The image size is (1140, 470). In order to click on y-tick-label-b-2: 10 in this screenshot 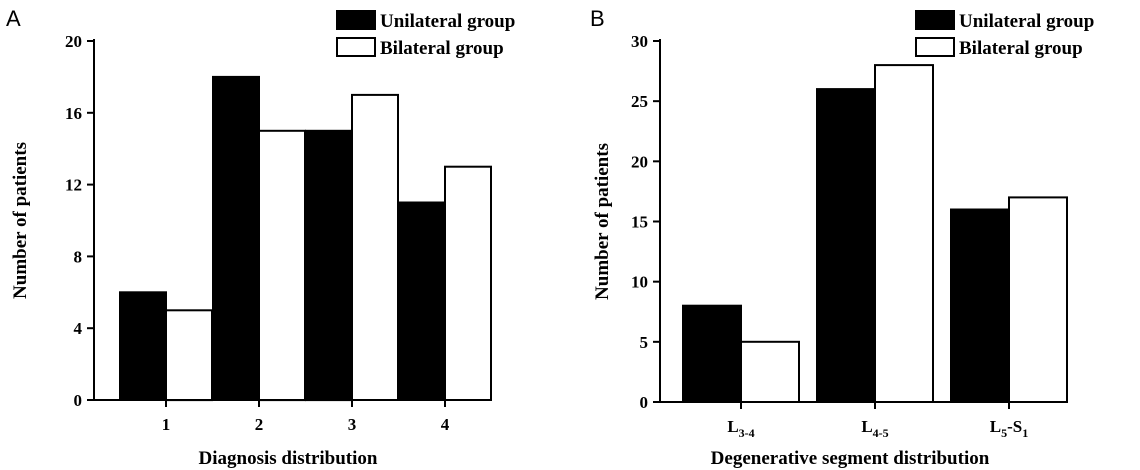, I will do `click(639, 282)`.